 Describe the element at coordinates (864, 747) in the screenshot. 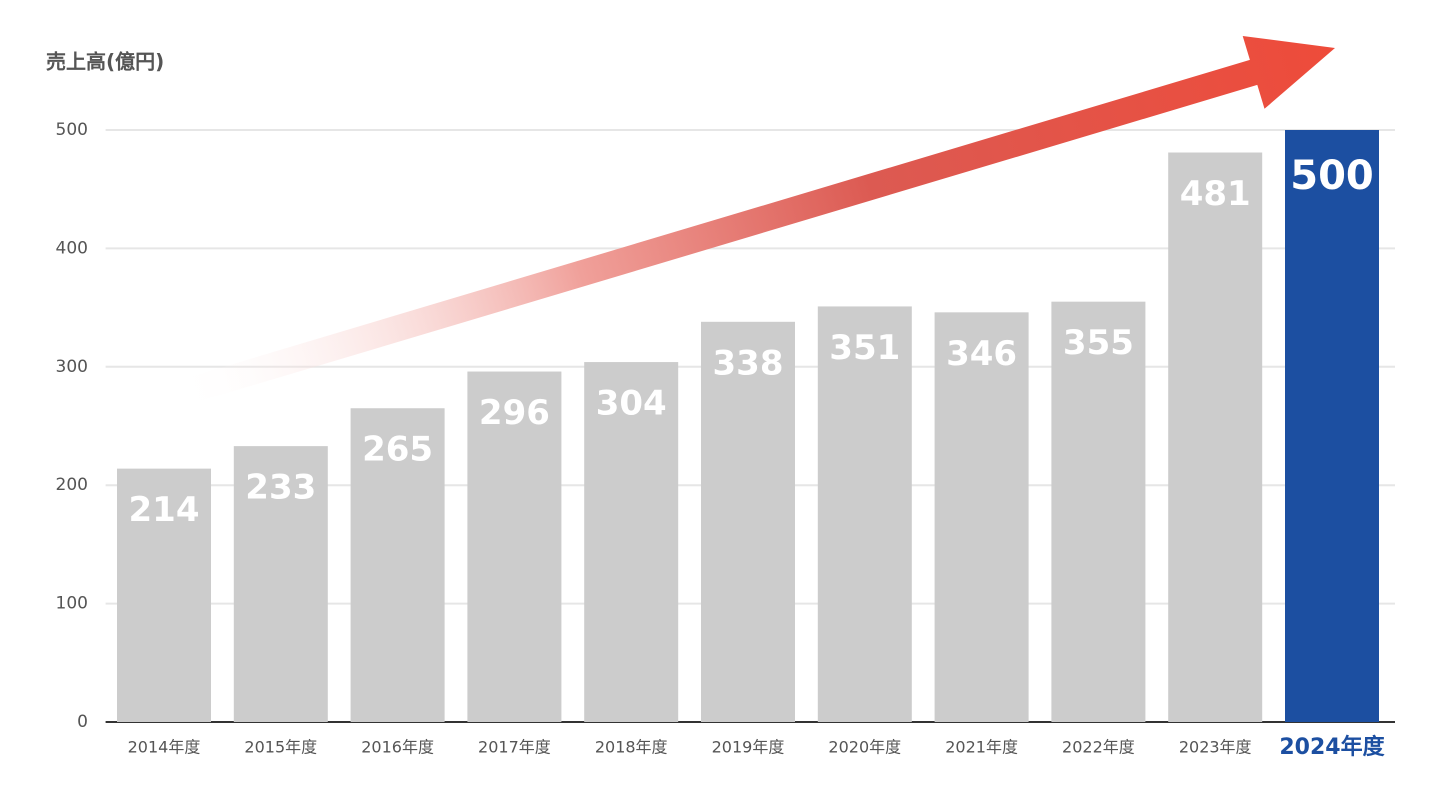

I see `x-tick-label: 2020年度` at that location.